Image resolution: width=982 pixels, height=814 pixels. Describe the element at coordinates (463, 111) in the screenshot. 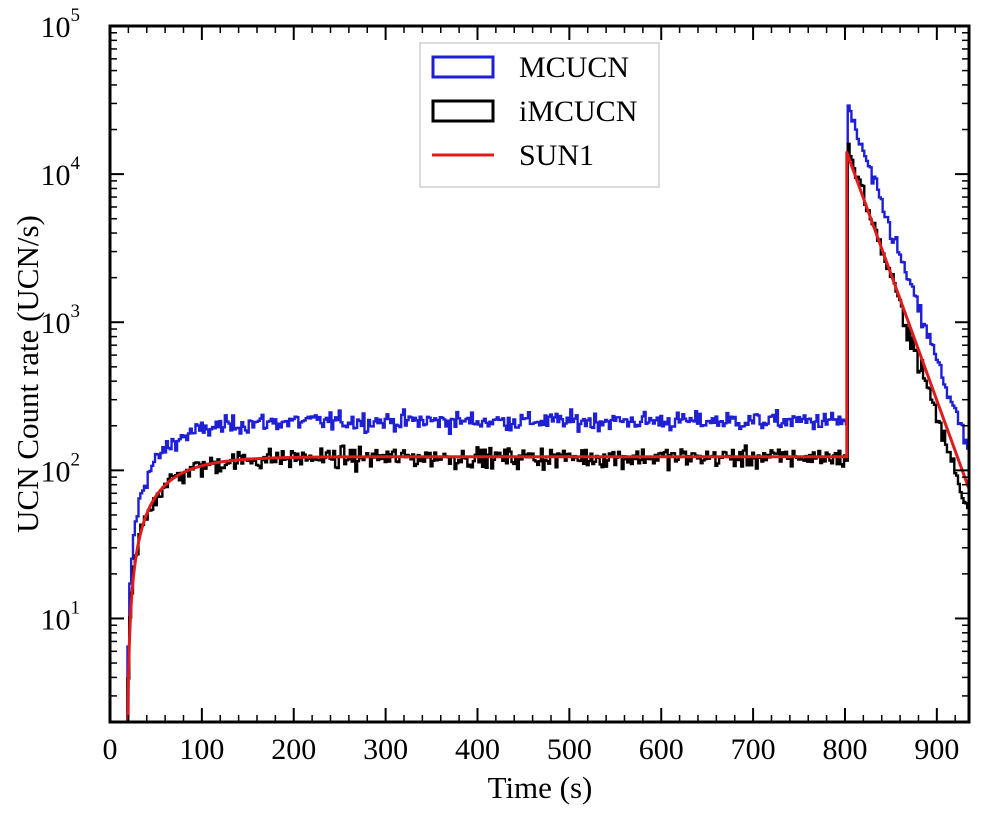

I see `legend-swatch-imcucn` at that location.